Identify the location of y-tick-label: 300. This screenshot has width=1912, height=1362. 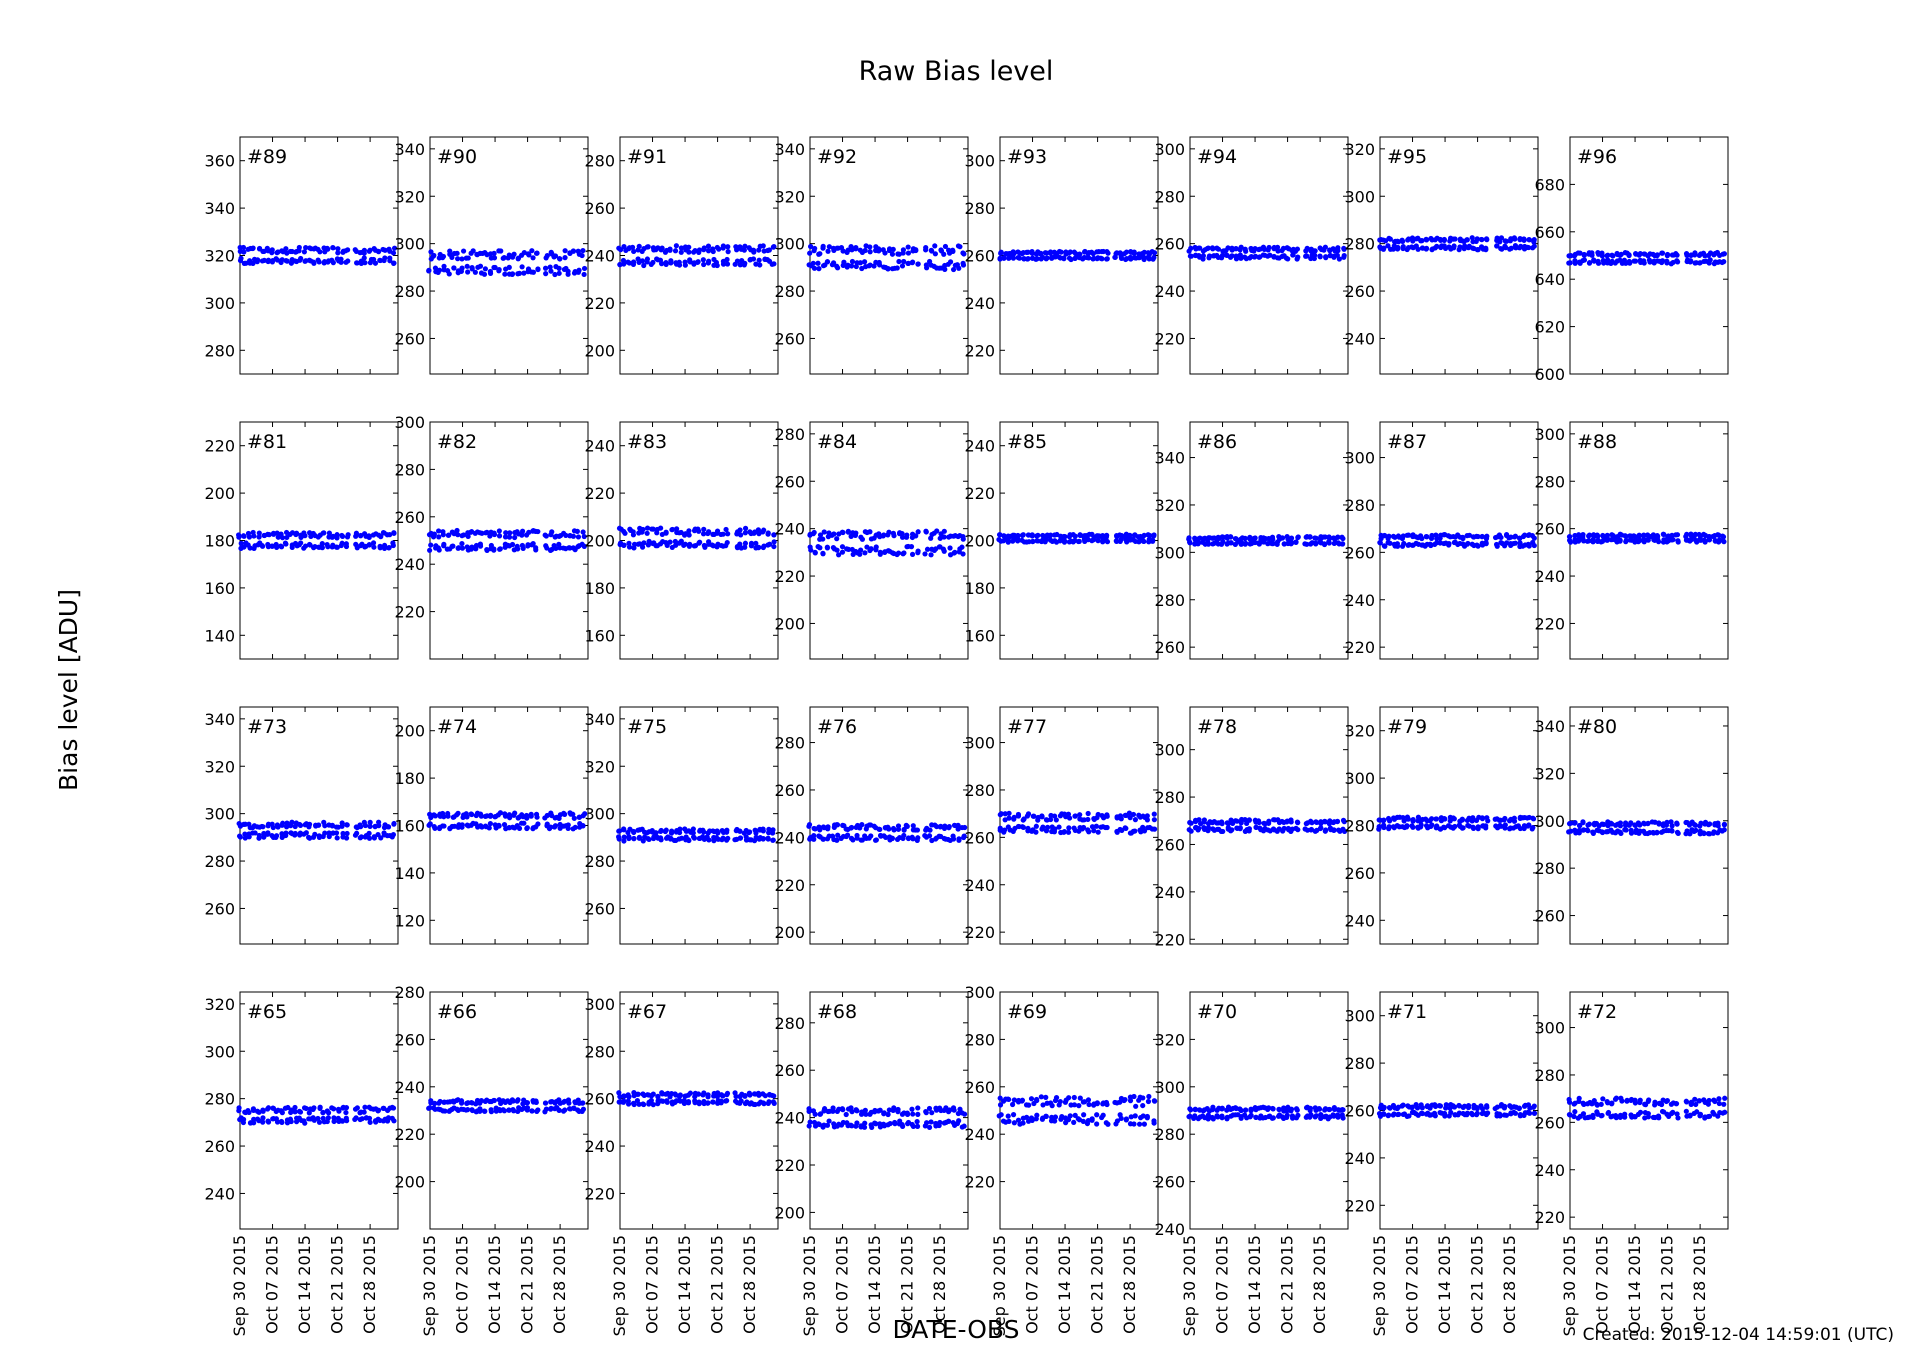
(1169, 1087).